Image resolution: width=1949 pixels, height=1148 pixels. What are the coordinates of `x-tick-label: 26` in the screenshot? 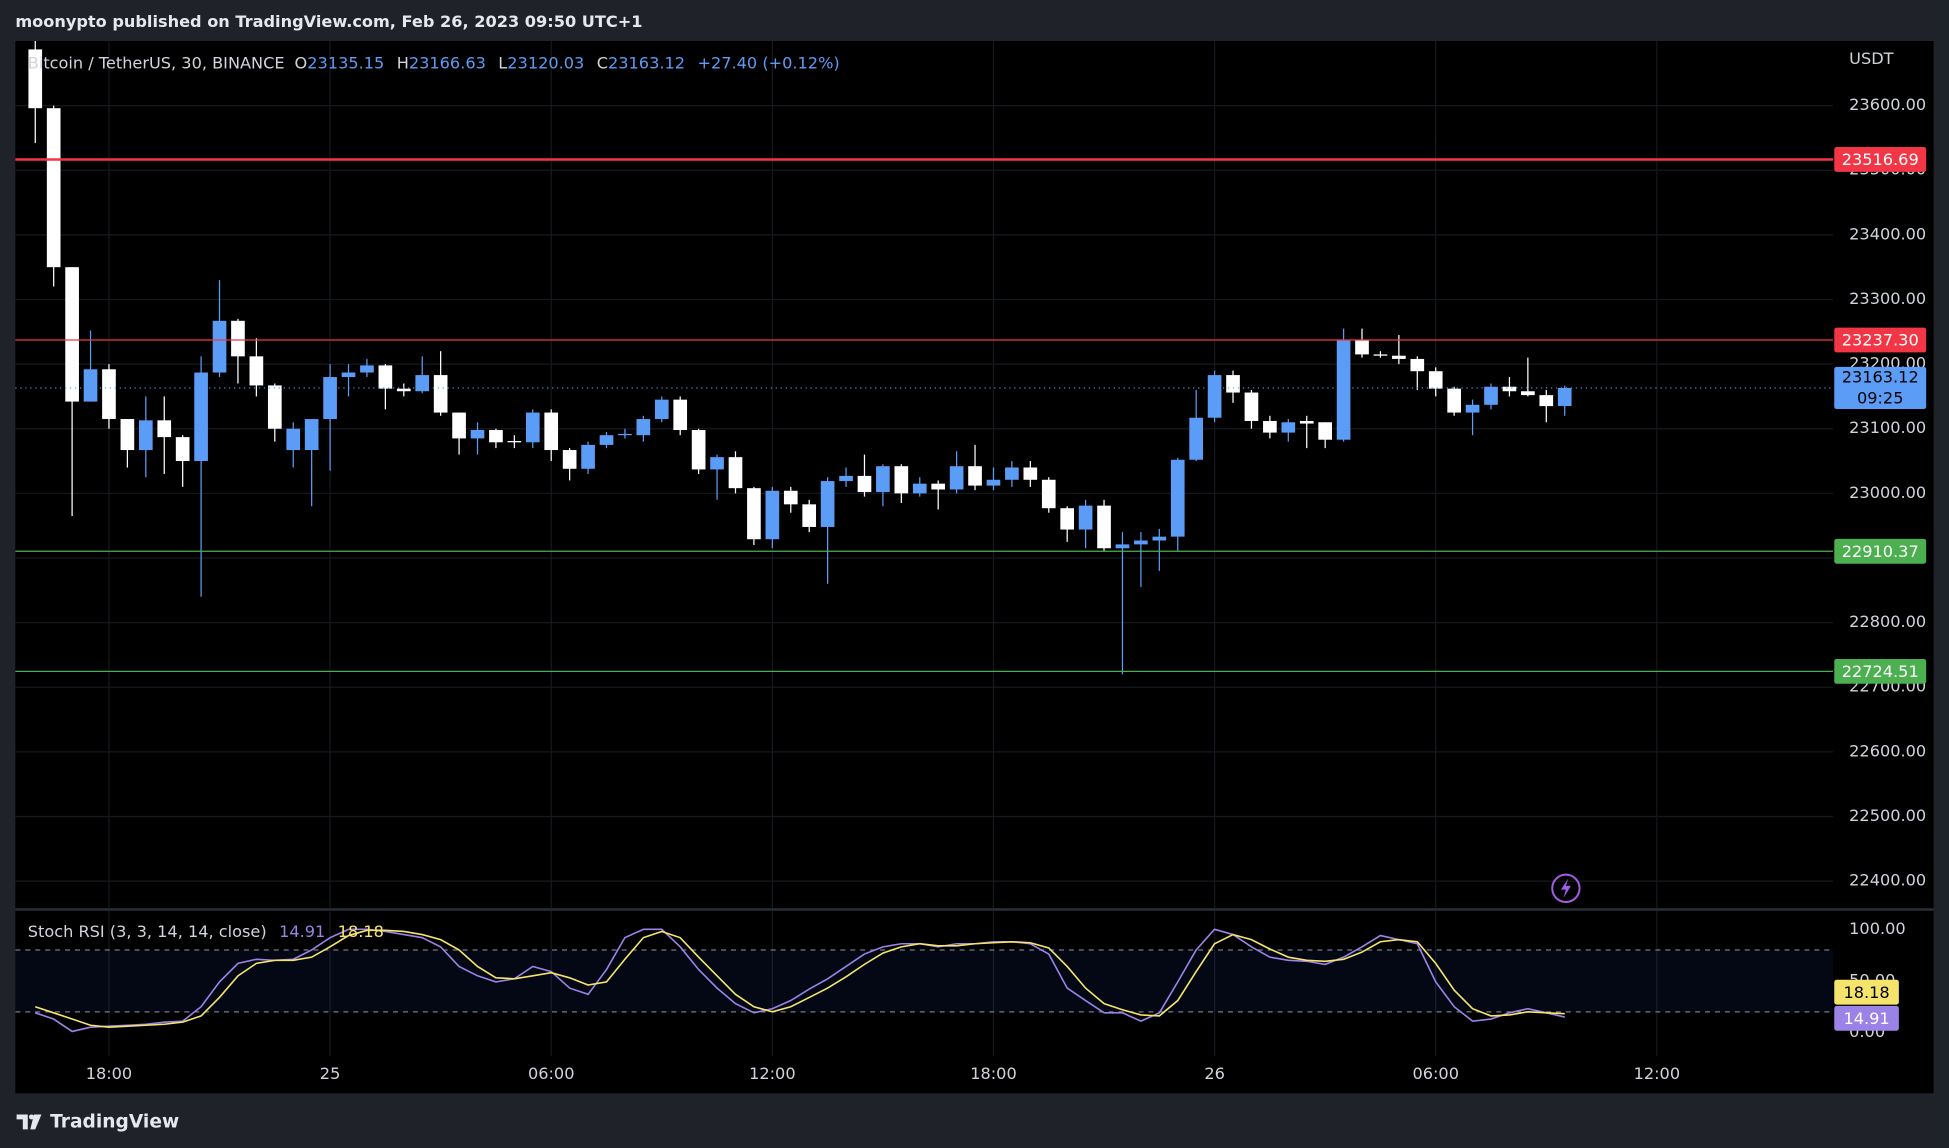 It's located at (1214, 1073).